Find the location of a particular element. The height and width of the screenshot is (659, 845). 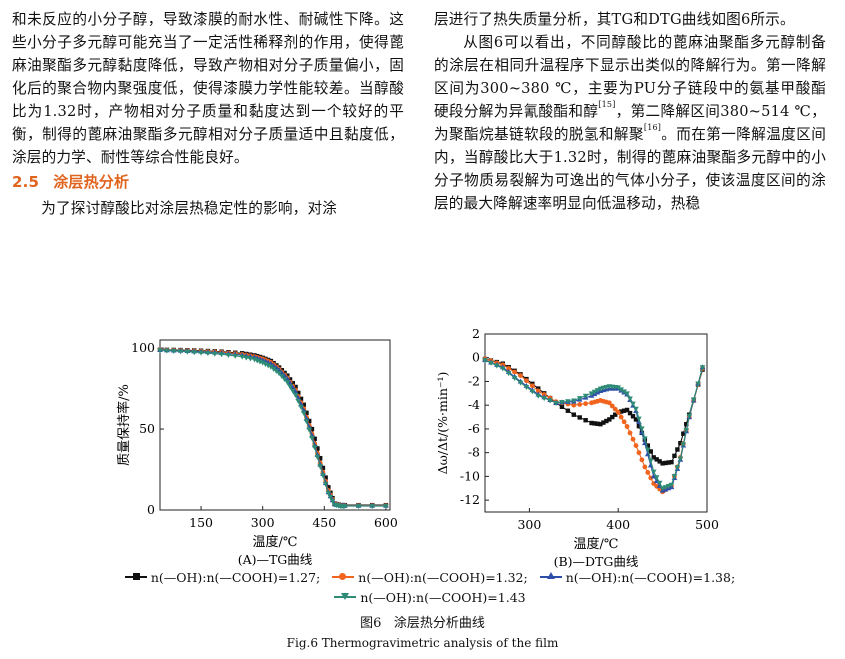

figure-caption-cn: 图6 涂层热分析曲线 is located at coordinates (422, 621).